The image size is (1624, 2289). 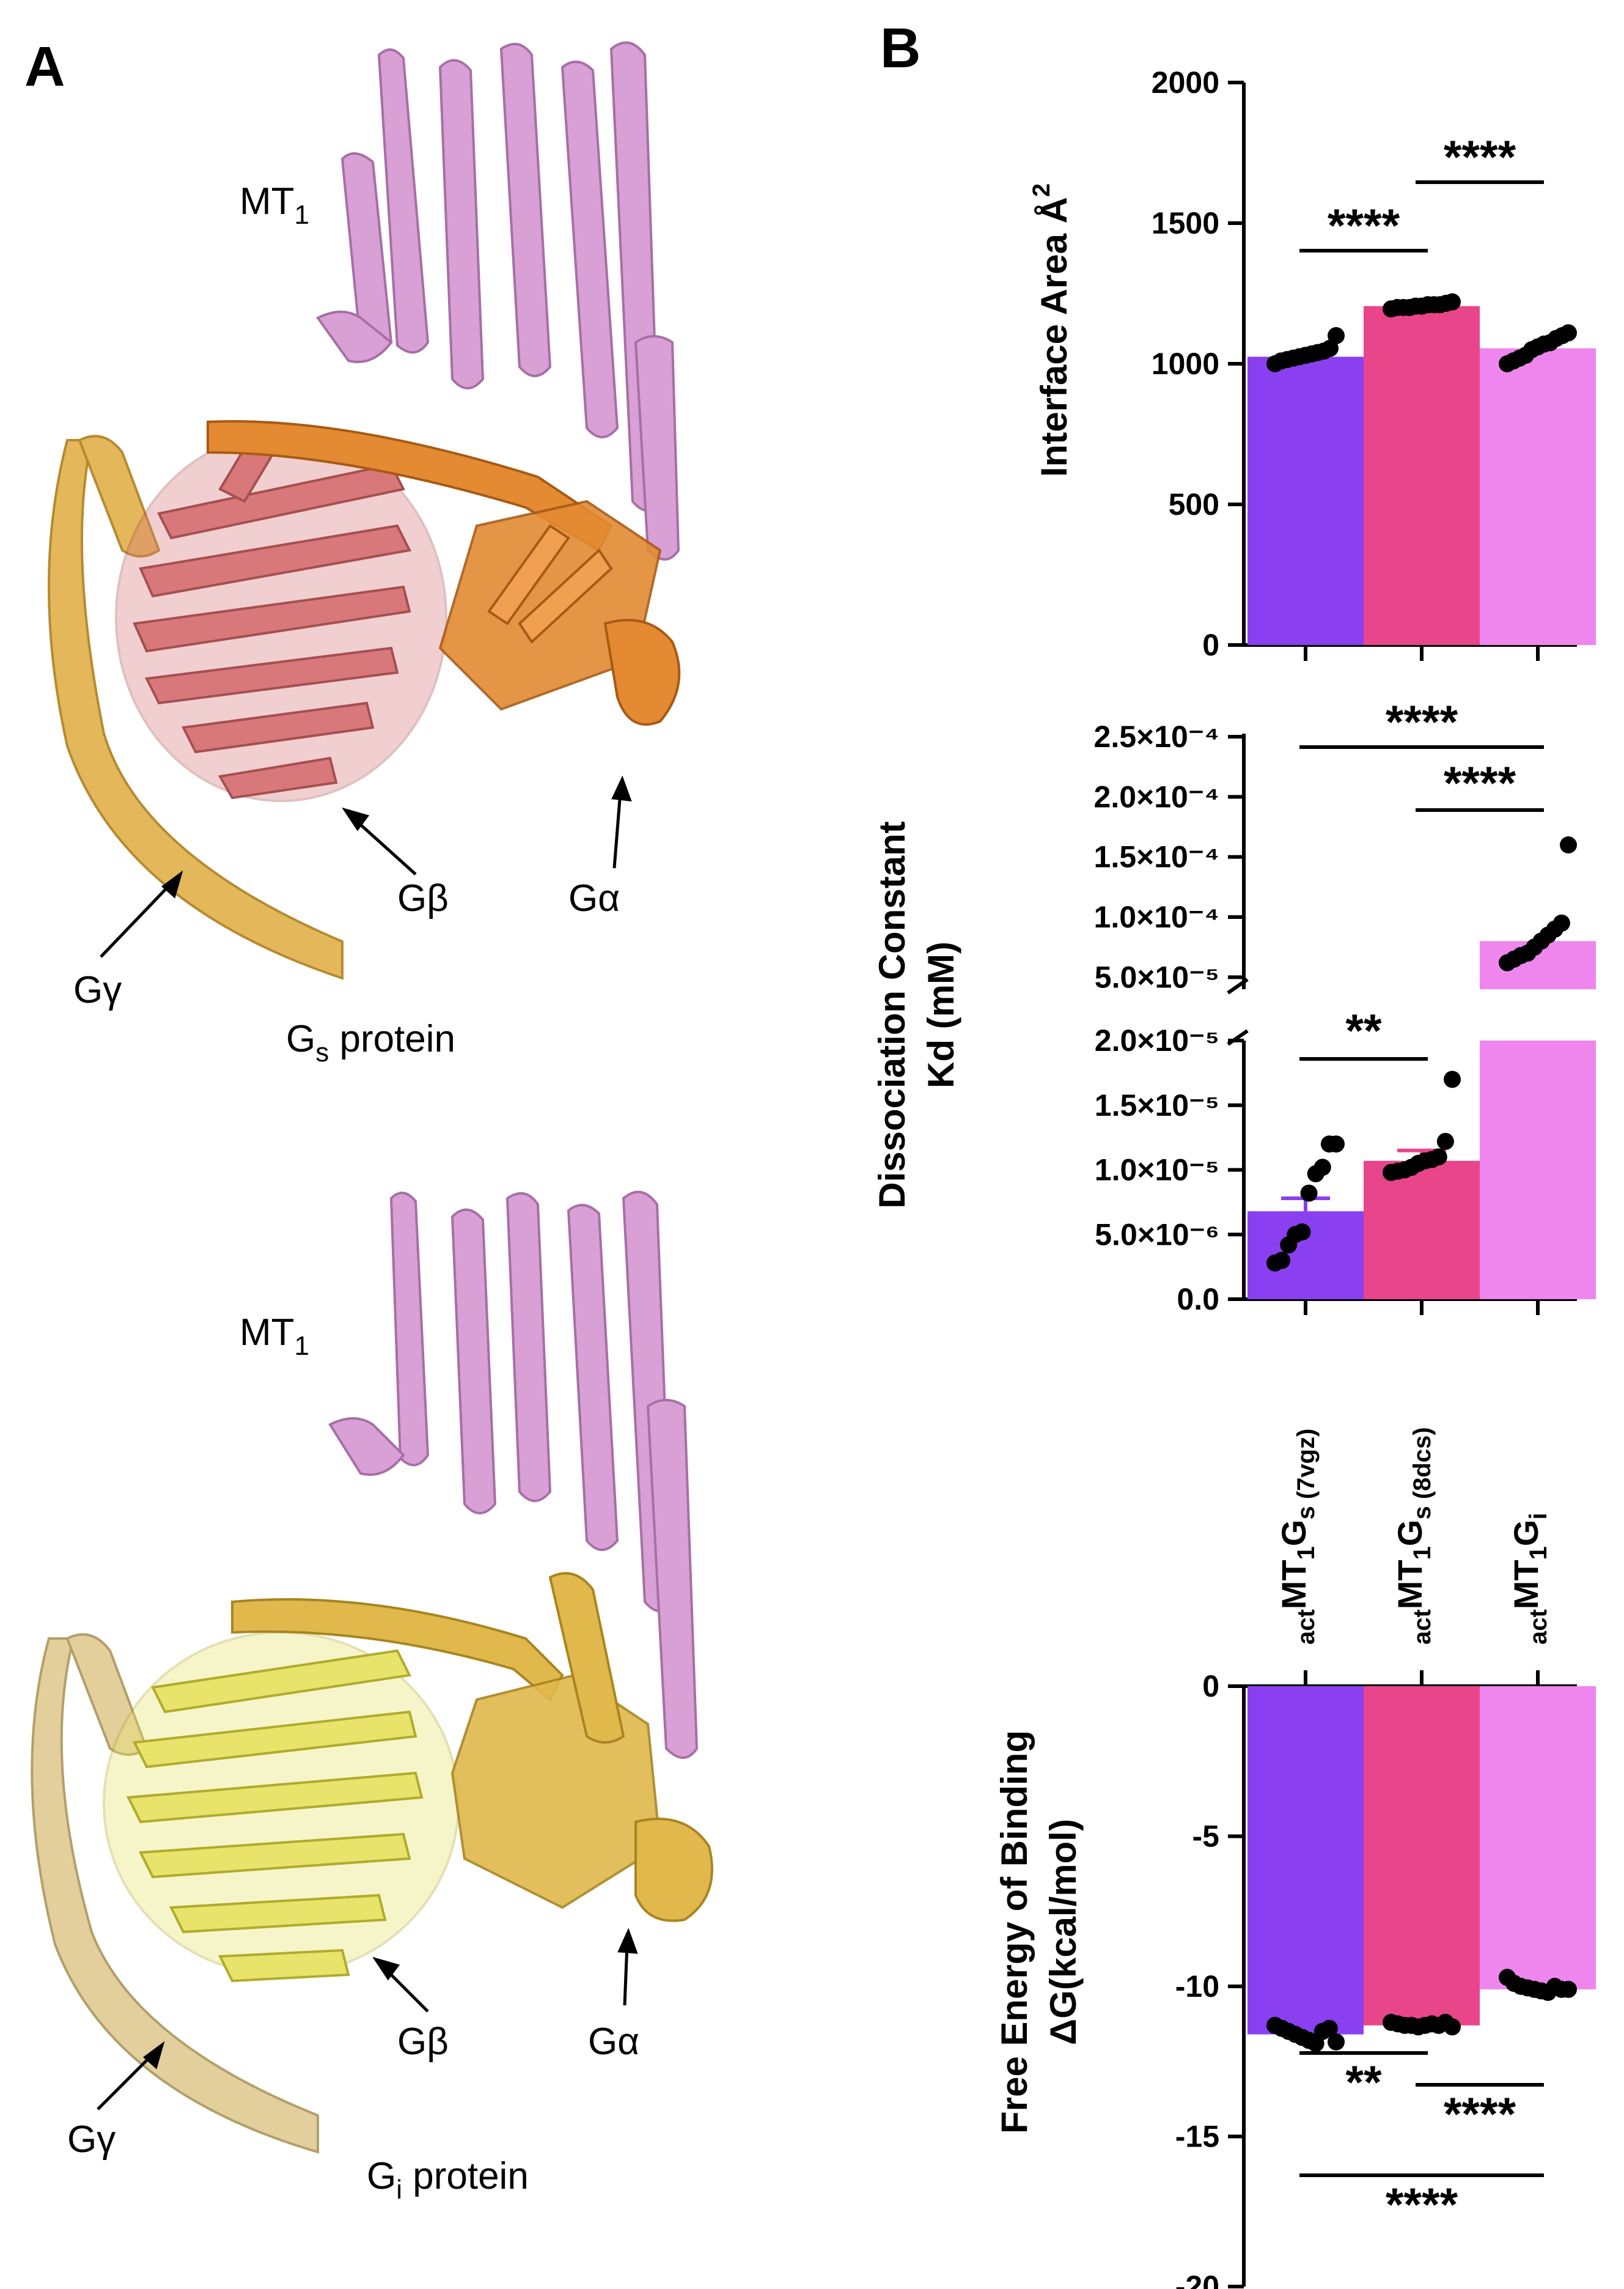 I want to click on g-gamma-bottom, so click(x=175, y=1893).